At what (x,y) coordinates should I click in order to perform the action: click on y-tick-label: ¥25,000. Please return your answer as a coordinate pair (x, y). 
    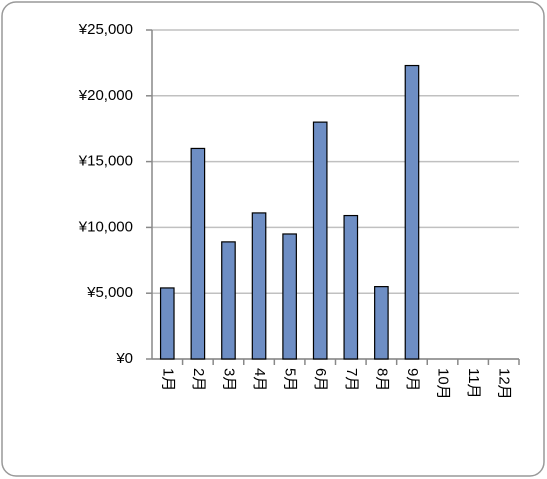
    Looking at the image, I should click on (105, 29).